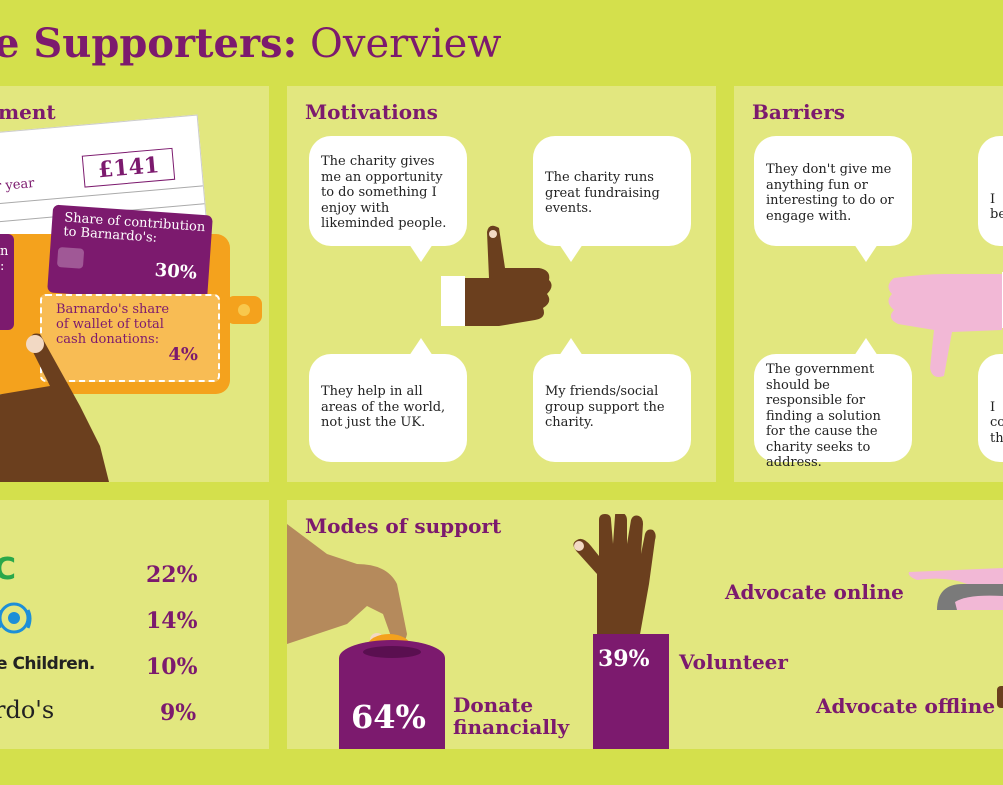 The image size is (1003, 785). Describe the element at coordinates (392, 694) in the screenshot. I see `donate-box: 64%` at that location.